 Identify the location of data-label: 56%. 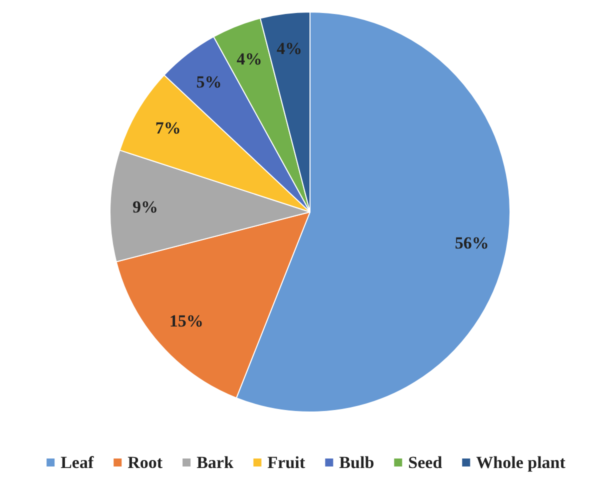
(471, 242).